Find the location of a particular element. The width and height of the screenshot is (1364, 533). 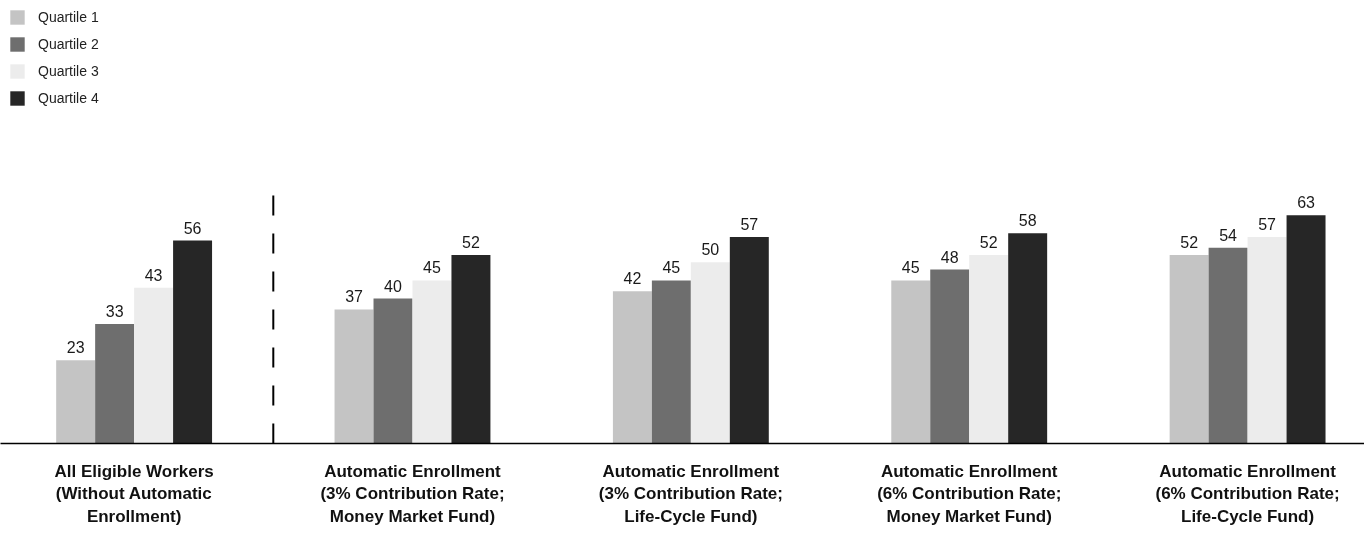

data-label: 56 is located at coordinates (192, 228).